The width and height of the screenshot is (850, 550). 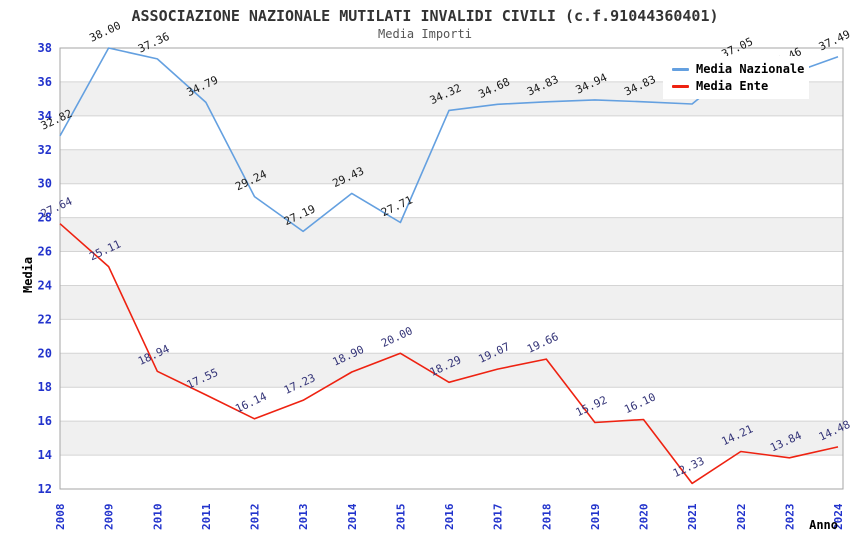 What do you see at coordinates (303, 517) in the screenshot?
I see `x-tick-label: 2013` at bounding box center [303, 517].